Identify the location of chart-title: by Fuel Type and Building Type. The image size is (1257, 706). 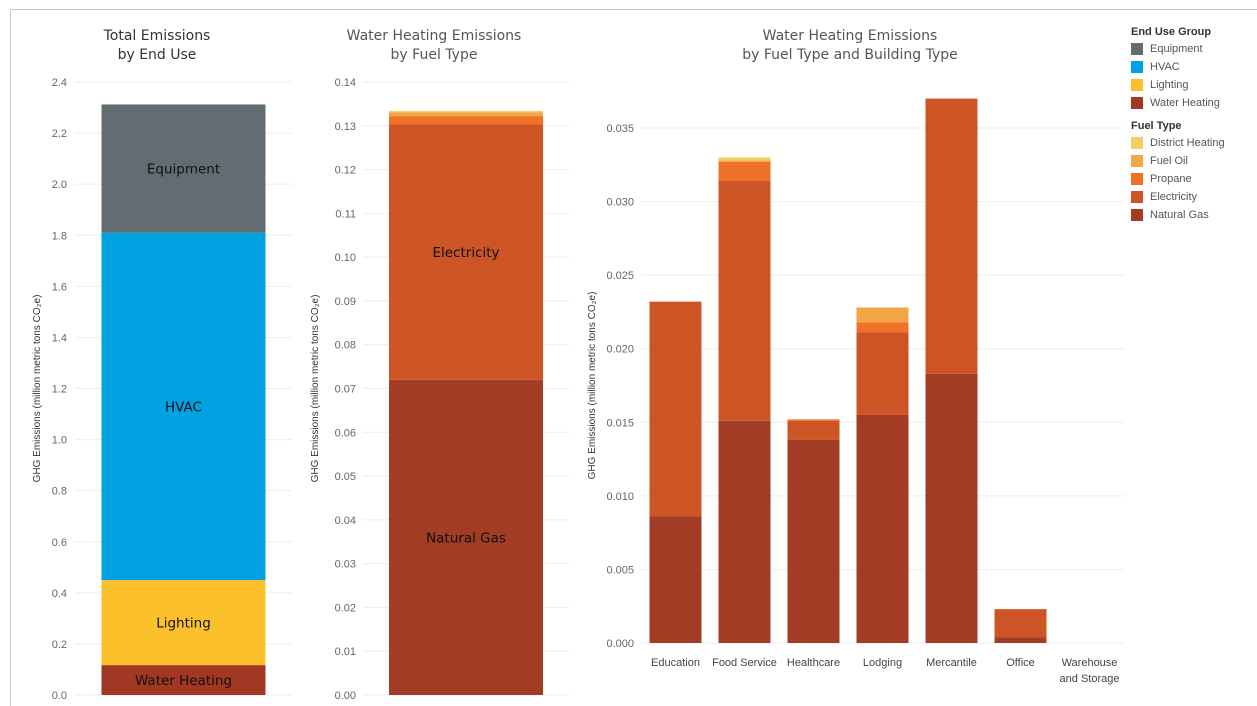
(850, 55).